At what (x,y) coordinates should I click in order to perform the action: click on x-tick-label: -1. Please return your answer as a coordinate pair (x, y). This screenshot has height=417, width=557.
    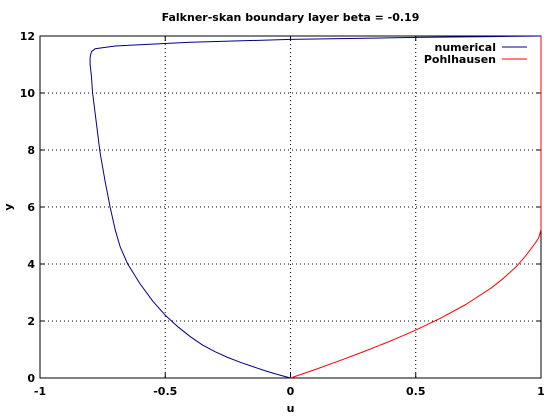
    Looking at the image, I should click on (40, 391).